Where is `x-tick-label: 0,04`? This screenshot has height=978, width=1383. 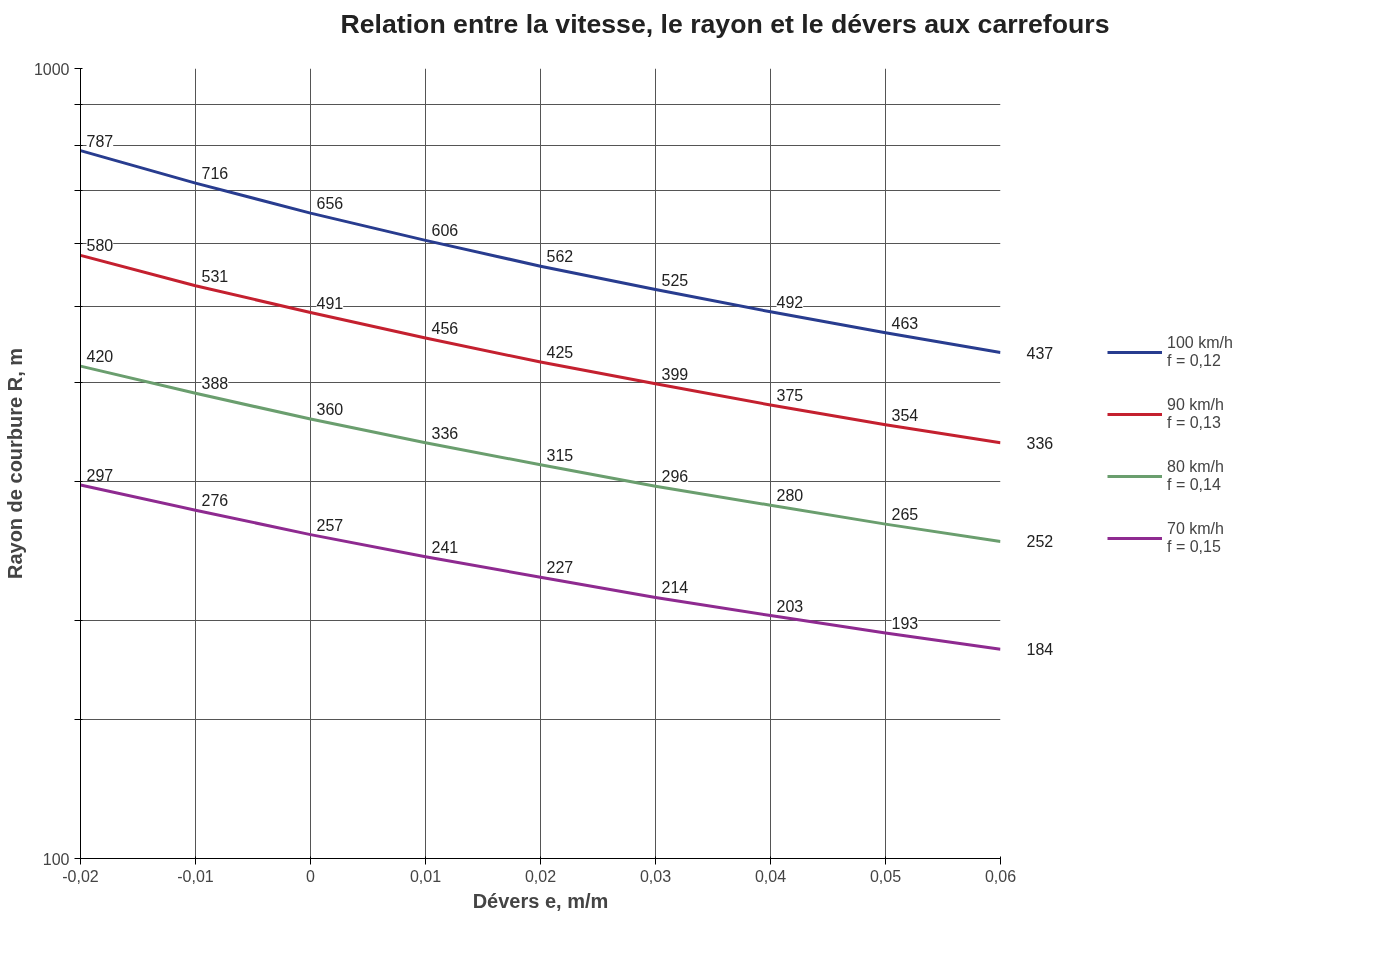 x-tick-label: 0,04 is located at coordinates (770, 876).